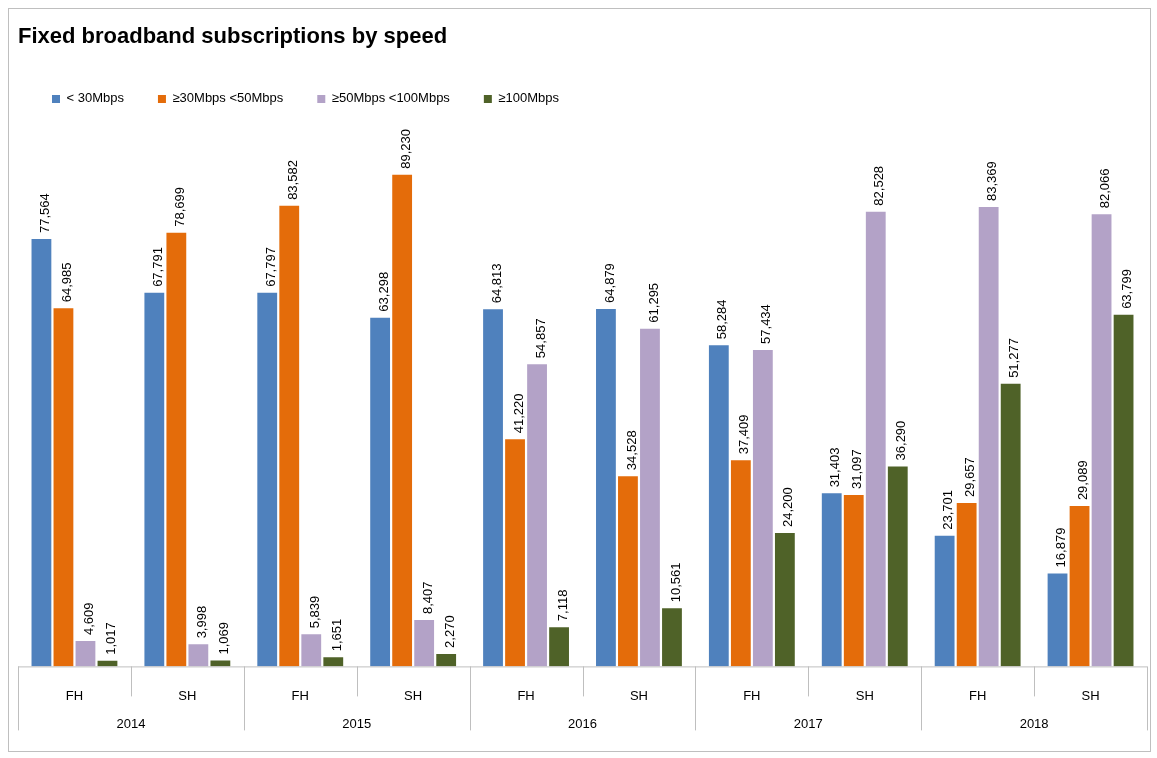 Image resolution: width=1157 pixels, height=758 pixels. Describe the element at coordinates (835, 467) in the screenshot. I see `data-label: 31,403` at that location.